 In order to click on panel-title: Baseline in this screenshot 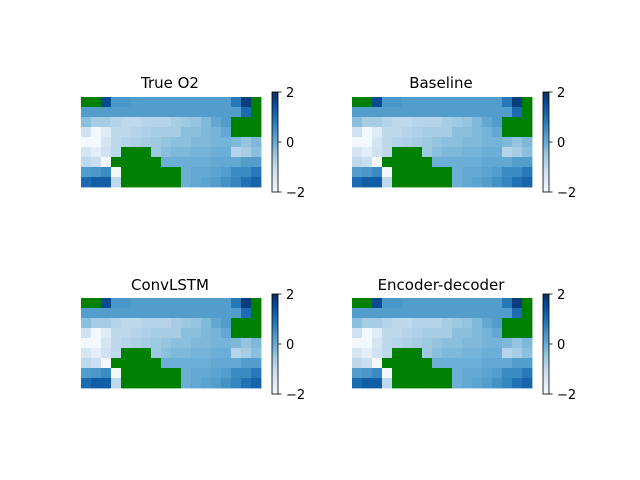, I will do `click(441, 83)`.